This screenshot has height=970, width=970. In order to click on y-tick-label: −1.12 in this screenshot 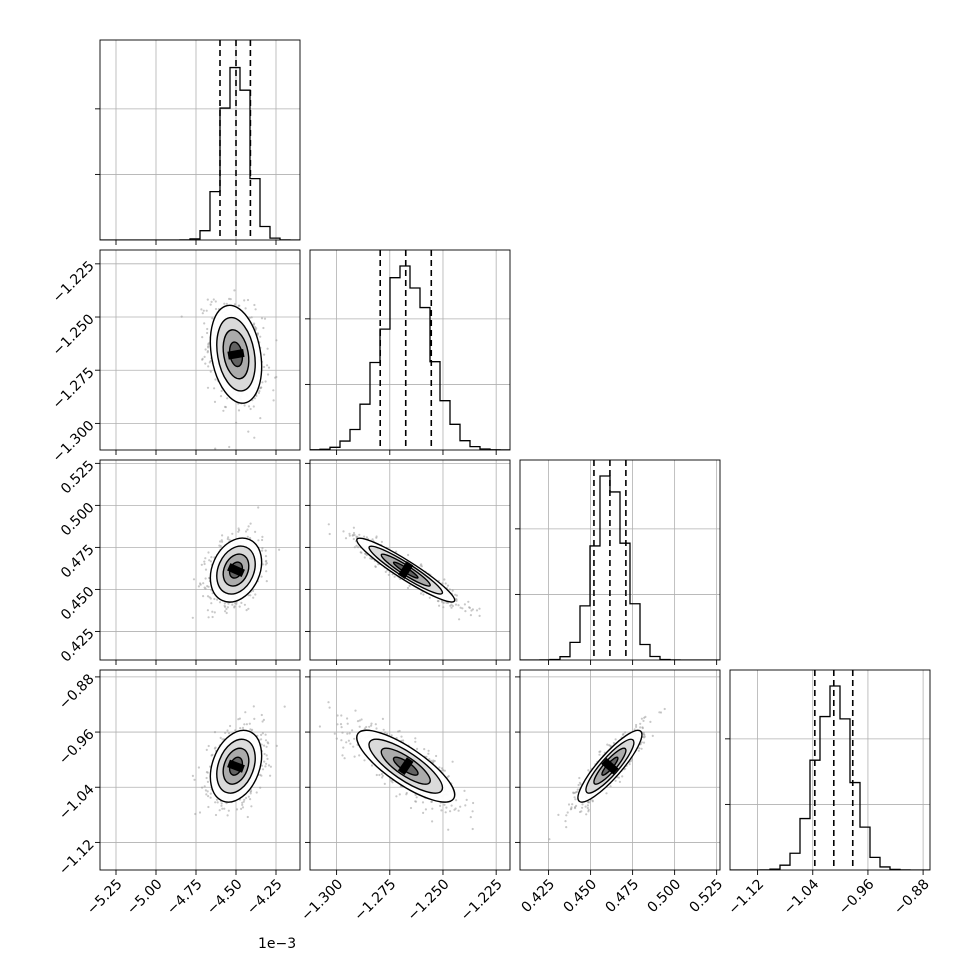, I will do `click(77, 858)`.